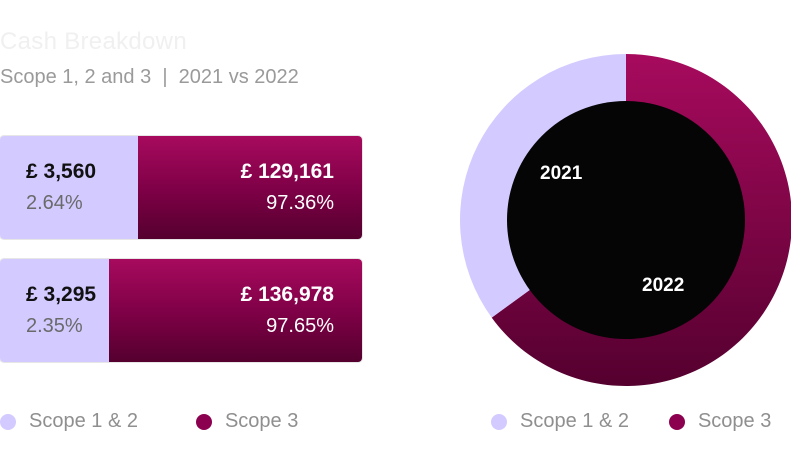  Describe the element at coordinates (54, 326) in the screenshot. I see `data-label-percent: 2.35%` at that location.